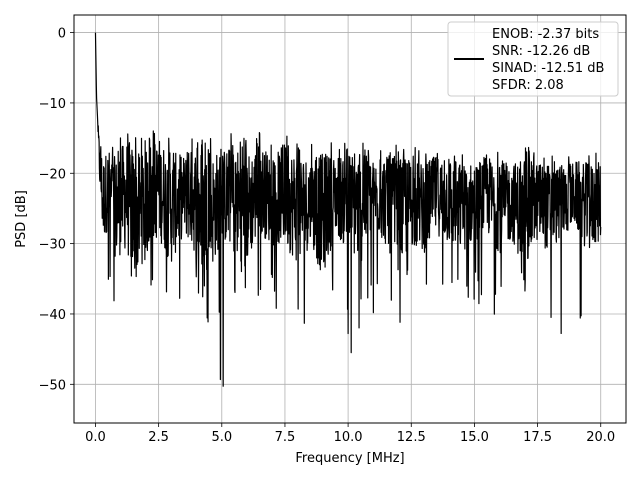  Describe the element at coordinates (349, 458) in the screenshot. I see `x-axis-label: Frequency [MHz]` at that location.